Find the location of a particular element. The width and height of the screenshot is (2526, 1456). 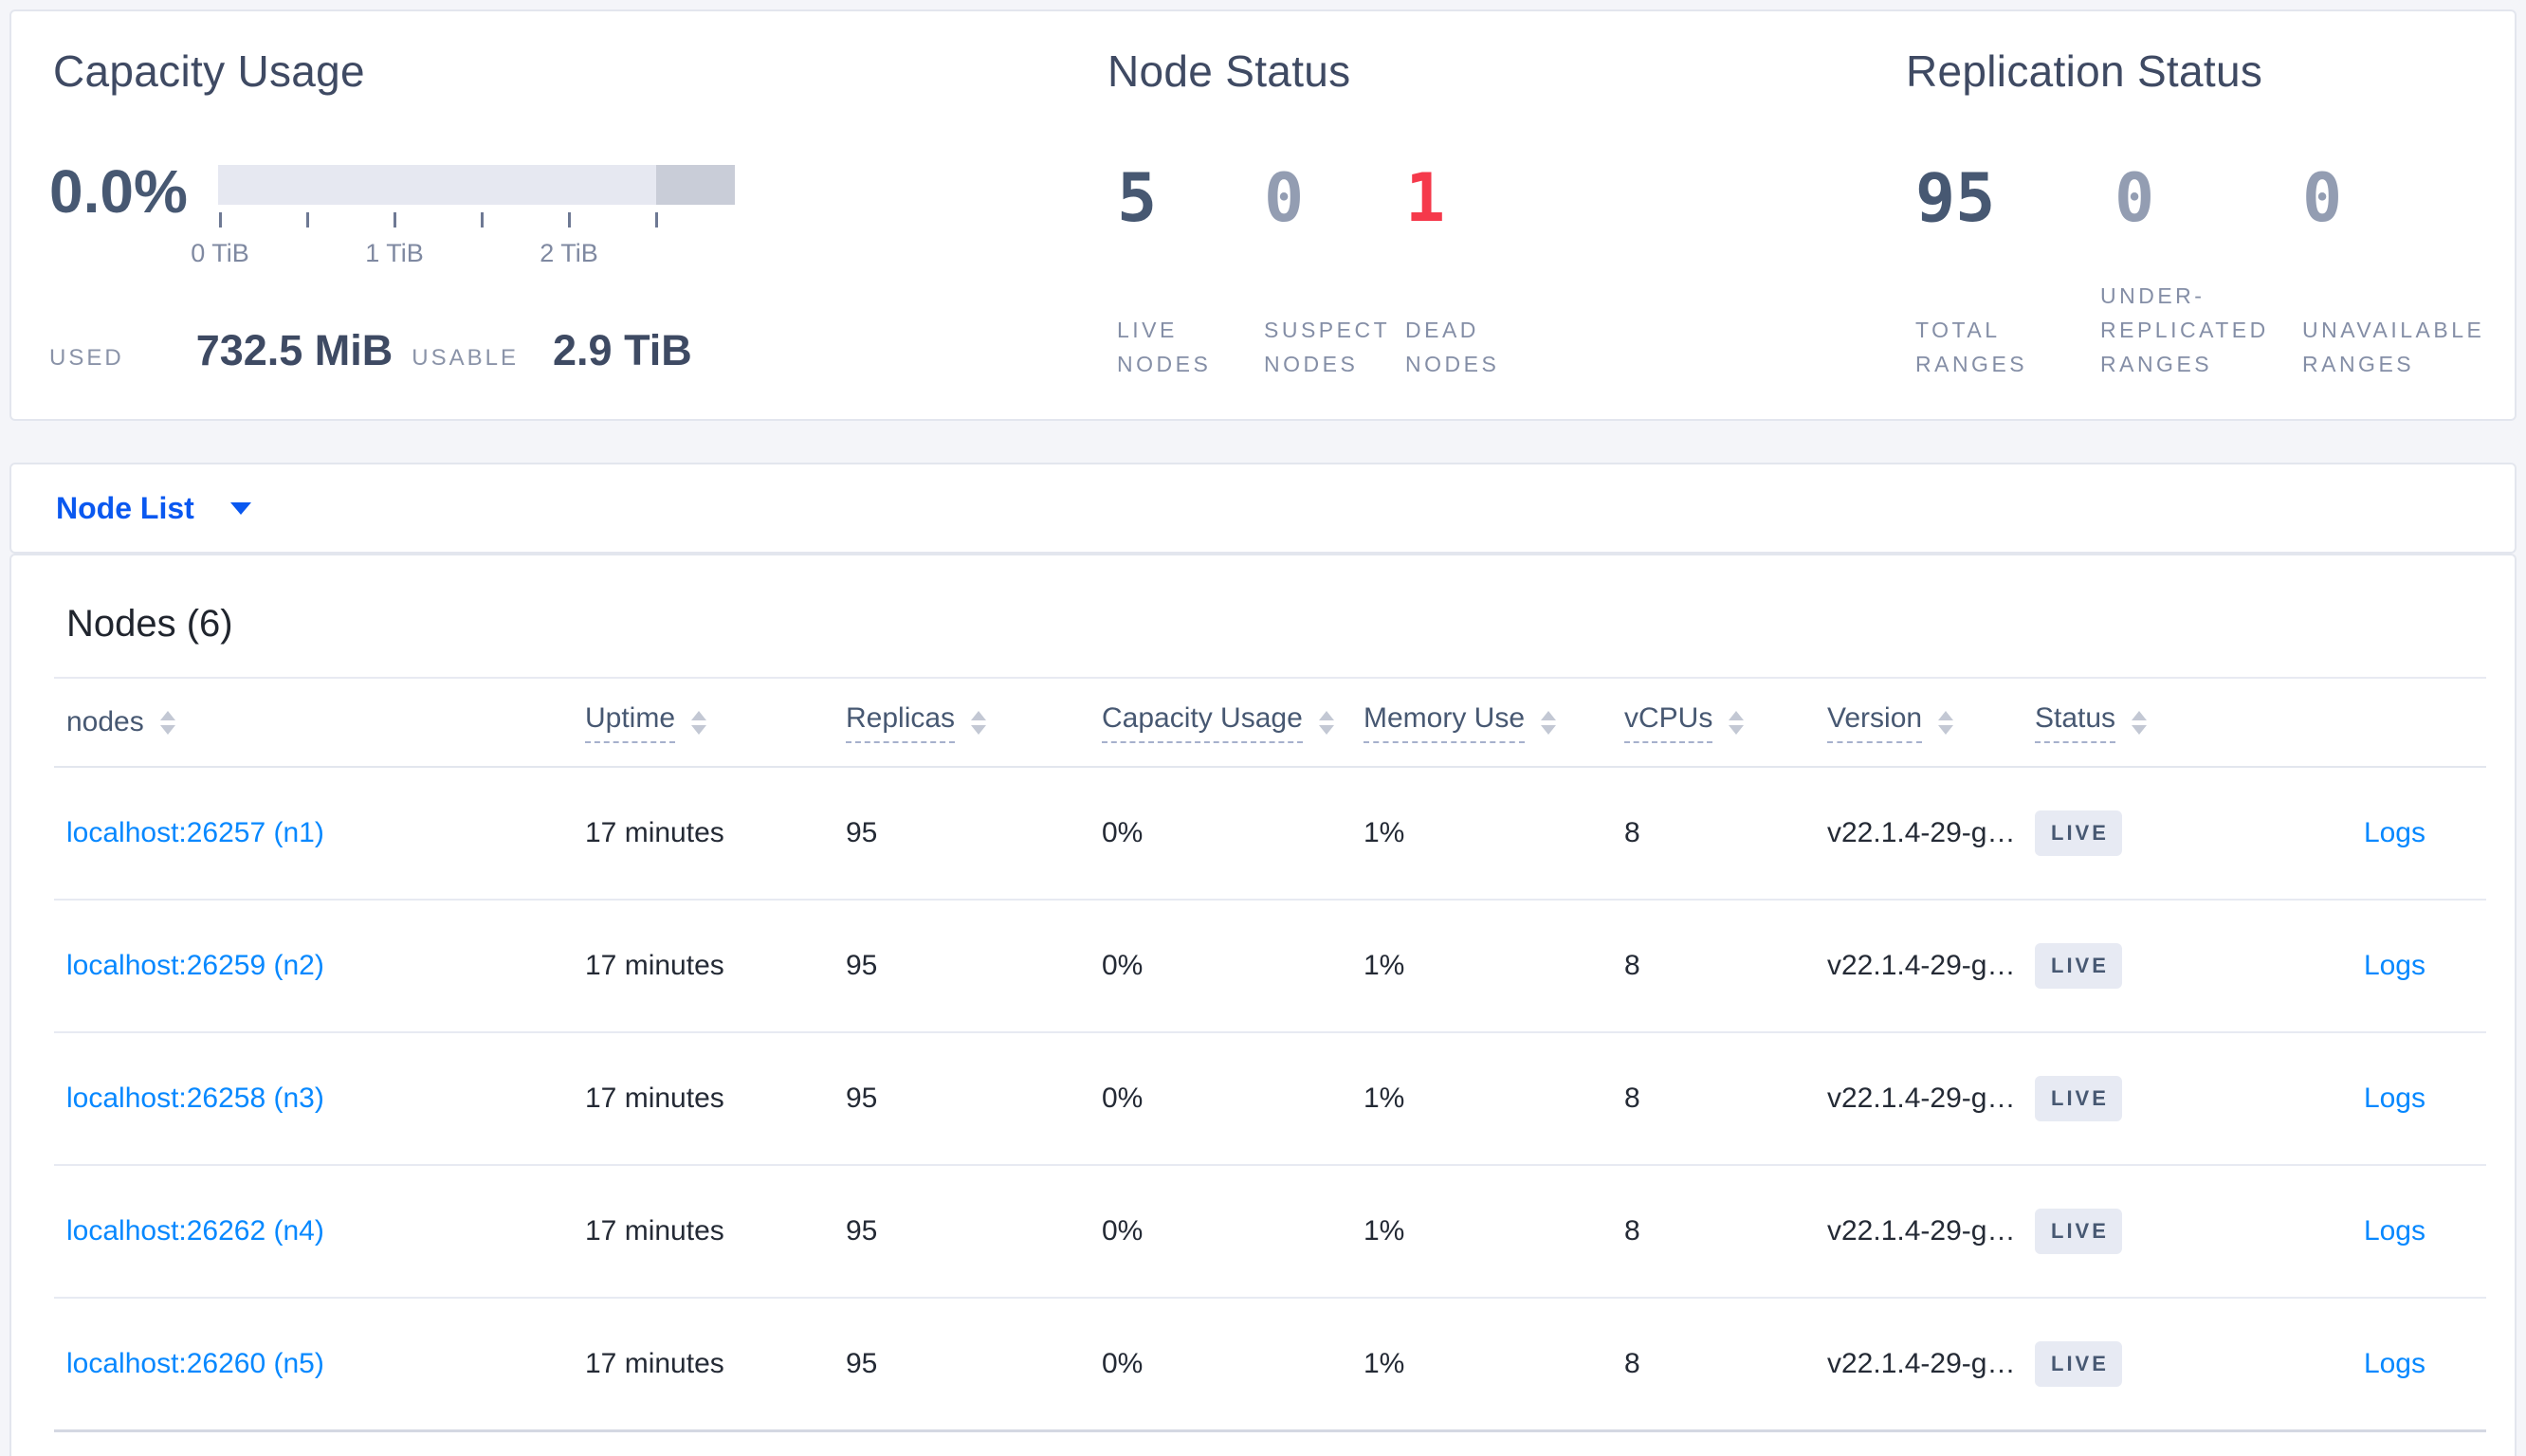

node-link: localhost:26258 (n3) is located at coordinates (195, 1098).